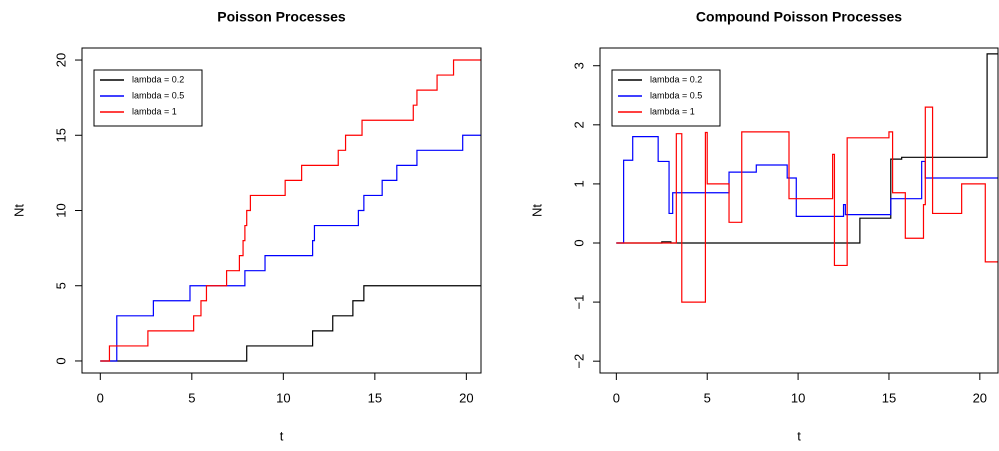  I want to click on y-tick-label: −2, so click(578, 361).